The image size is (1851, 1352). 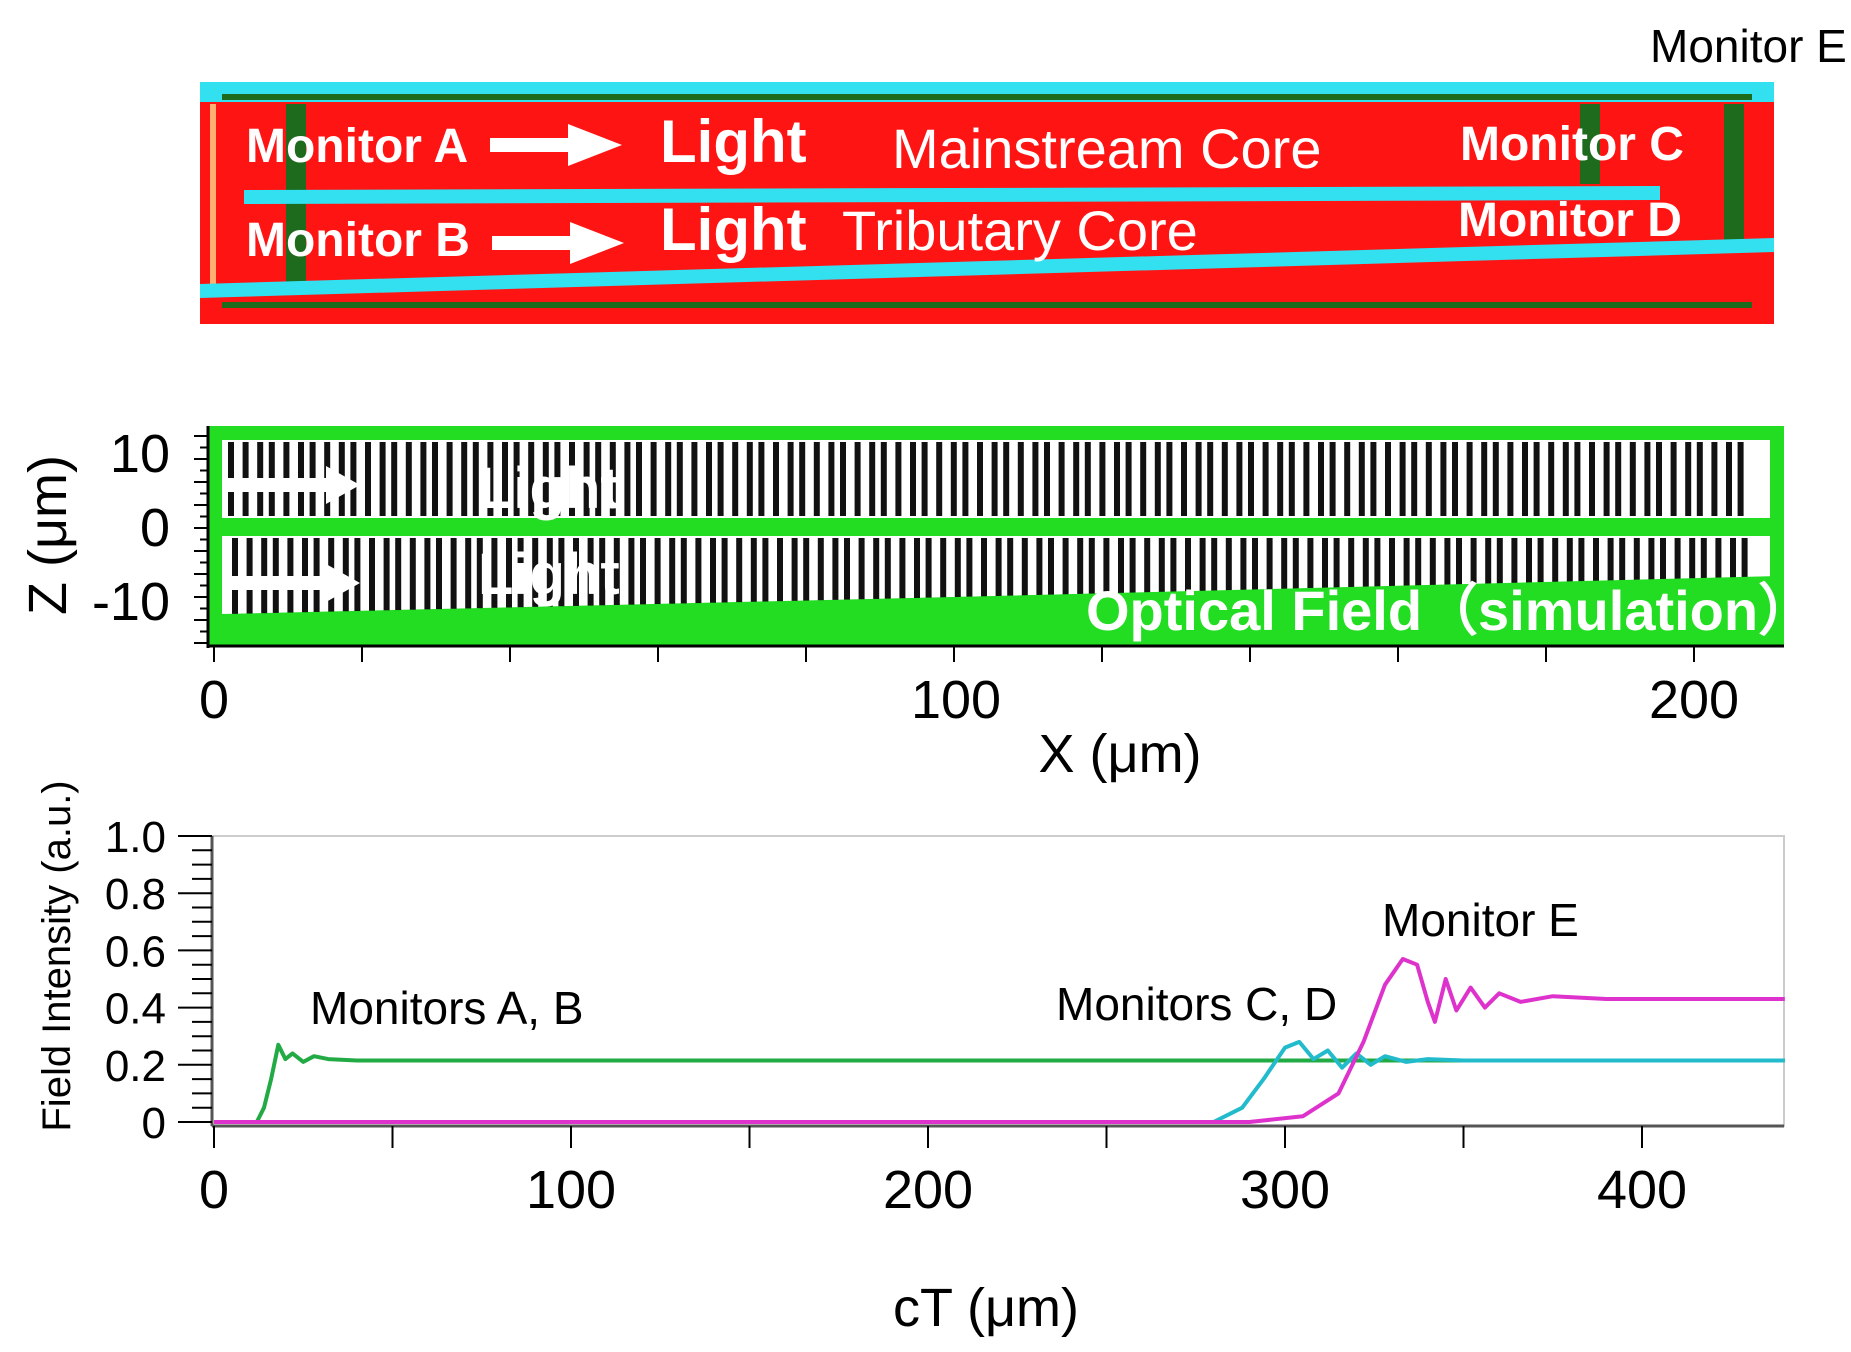 What do you see at coordinates (131, 602) in the screenshot?
I see `field-ytick-label: -10` at bounding box center [131, 602].